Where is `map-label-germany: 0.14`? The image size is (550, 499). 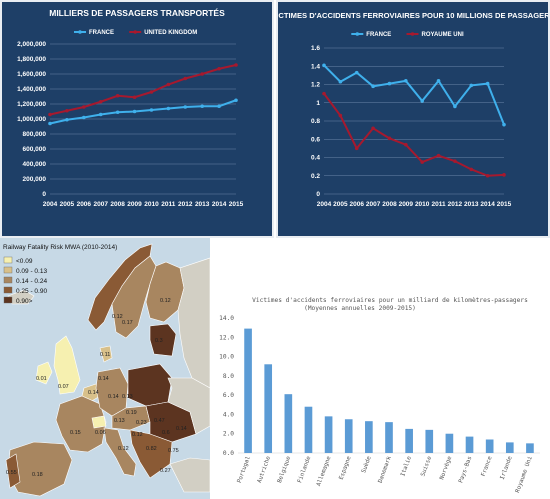 map-label-germany: 0.14 is located at coordinates (113, 397).